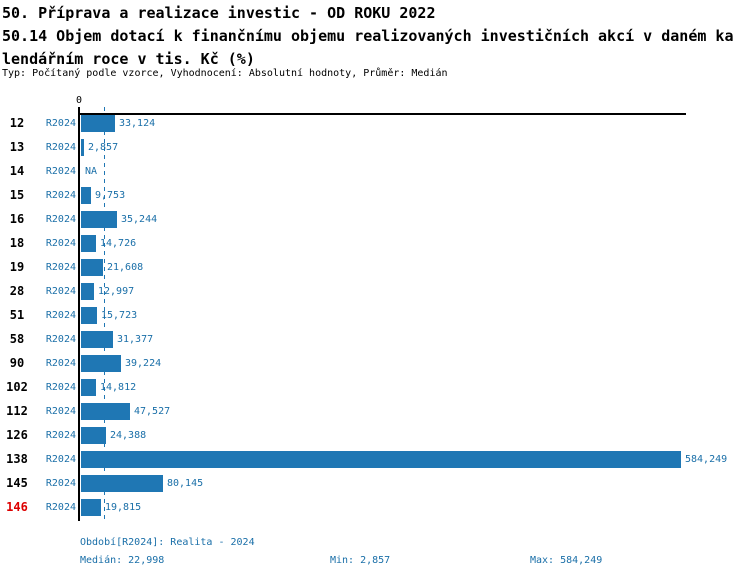 The width and height of the screenshot is (750, 582). What do you see at coordinates (17, 339) in the screenshot?
I see `row-number: 58` at bounding box center [17, 339].